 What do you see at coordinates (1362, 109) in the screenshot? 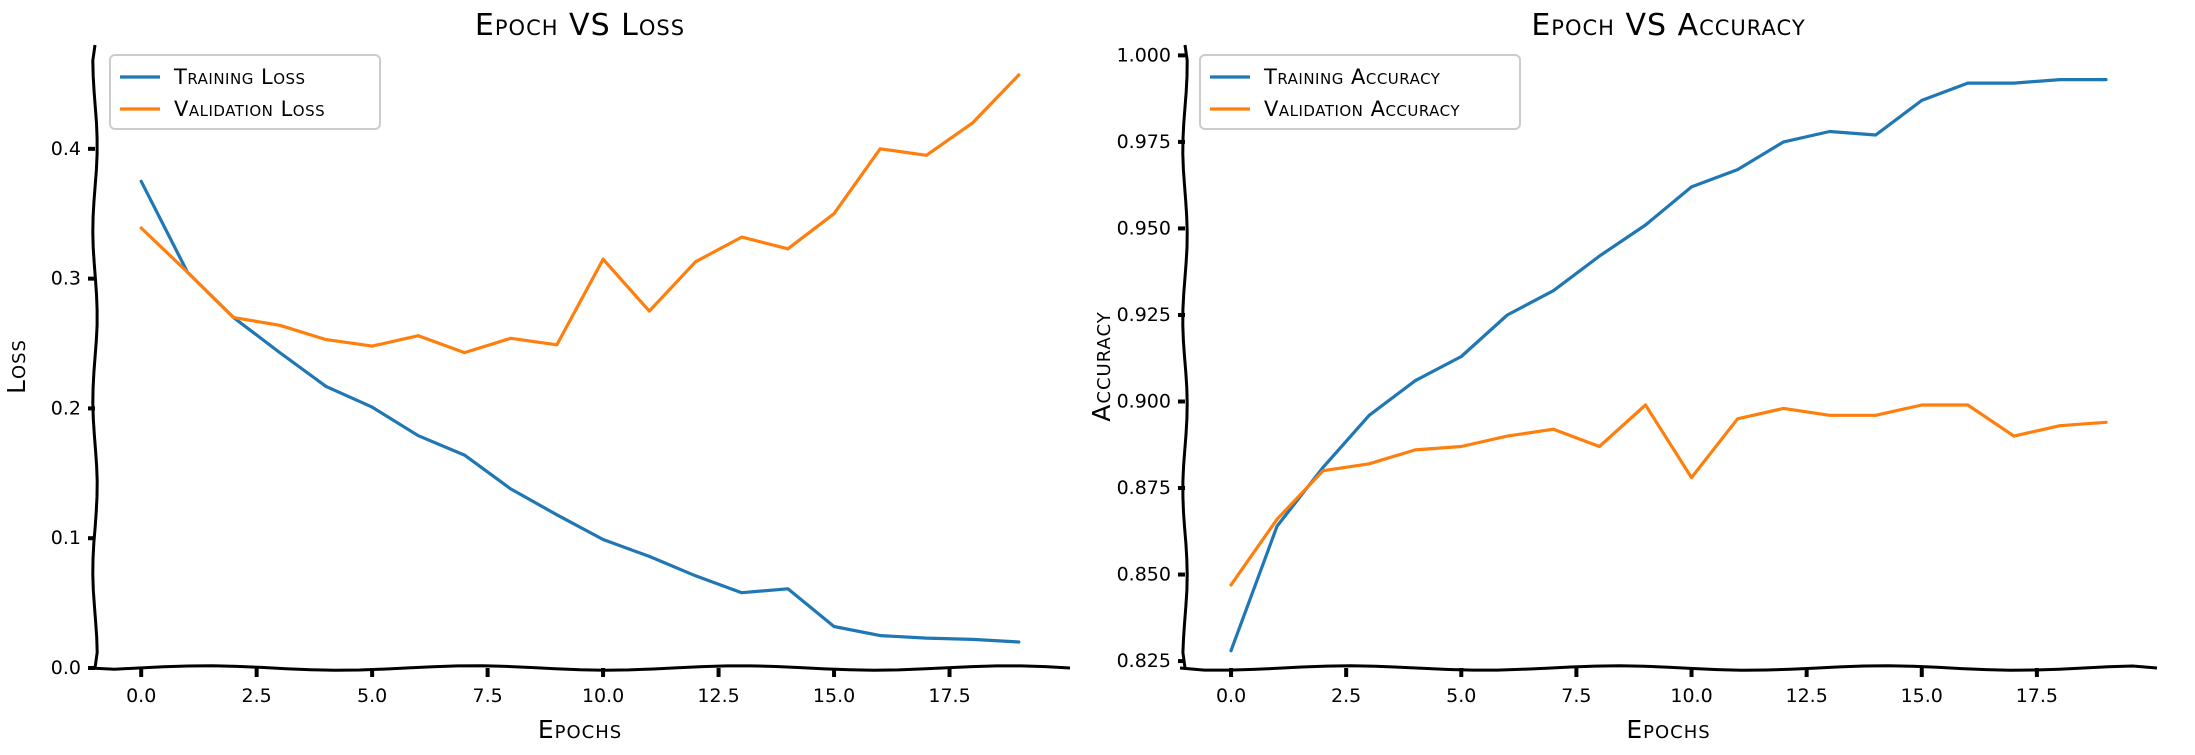
I see `legend-label: Validation Accuracy` at bounding box center [1362, 109].